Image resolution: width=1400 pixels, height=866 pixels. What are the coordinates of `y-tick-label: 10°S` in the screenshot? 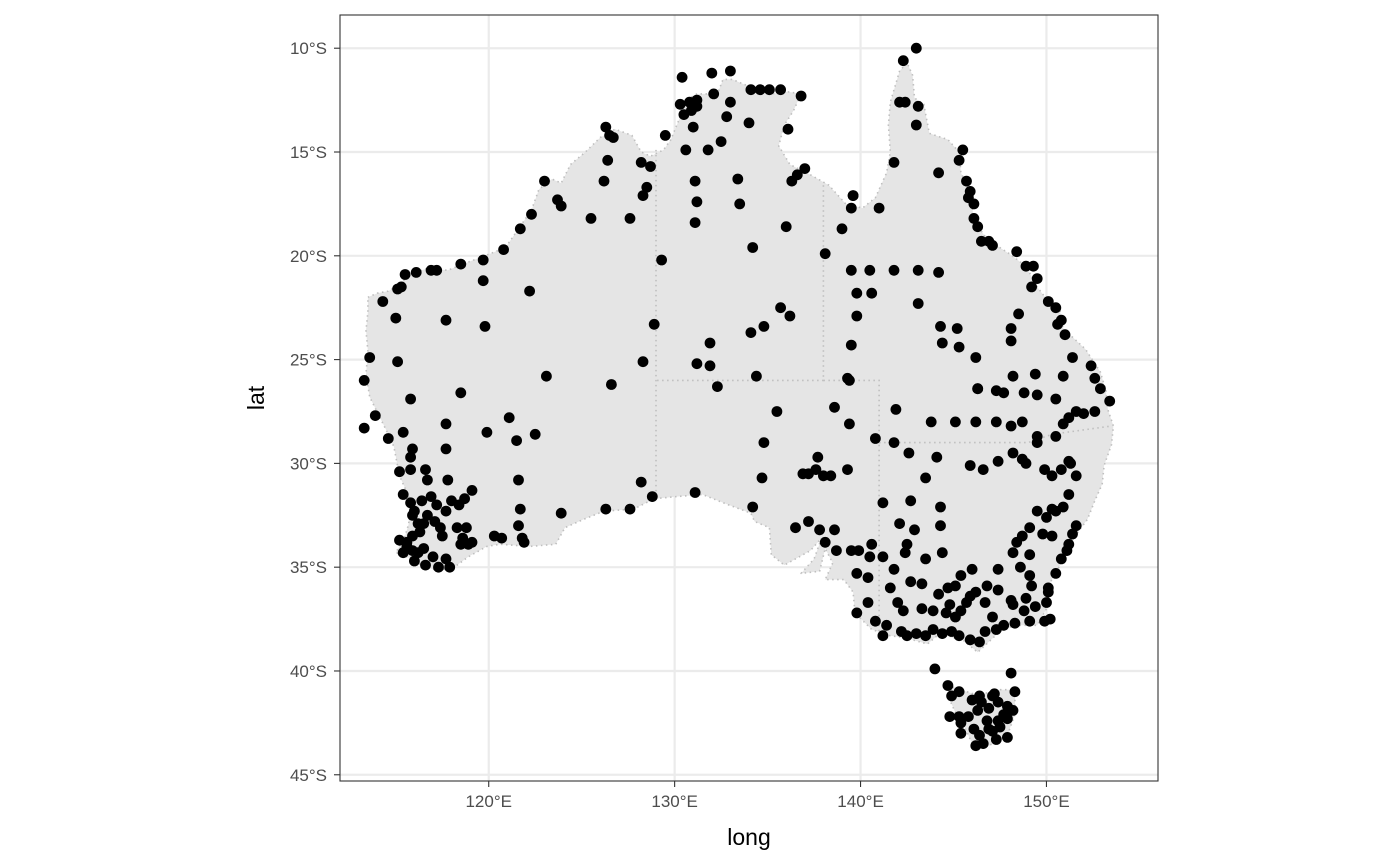 It's located at (308, 48).